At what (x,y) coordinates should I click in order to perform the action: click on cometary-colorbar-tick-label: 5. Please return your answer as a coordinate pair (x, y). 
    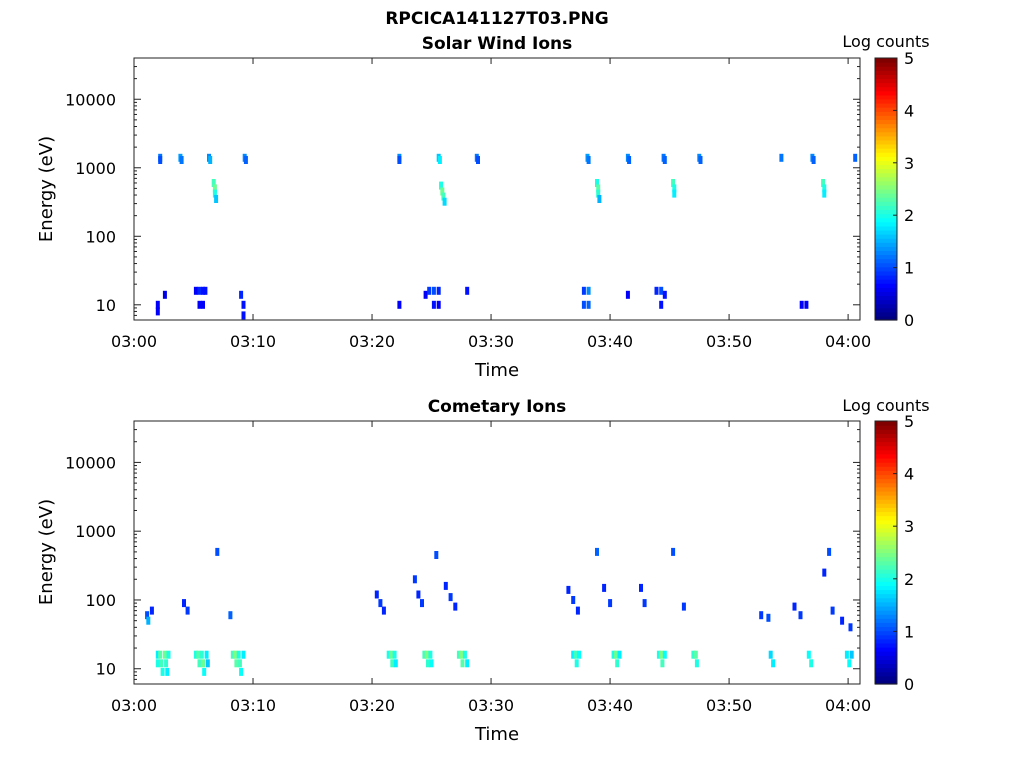
    Looking at the image, I should click on (909, 421).